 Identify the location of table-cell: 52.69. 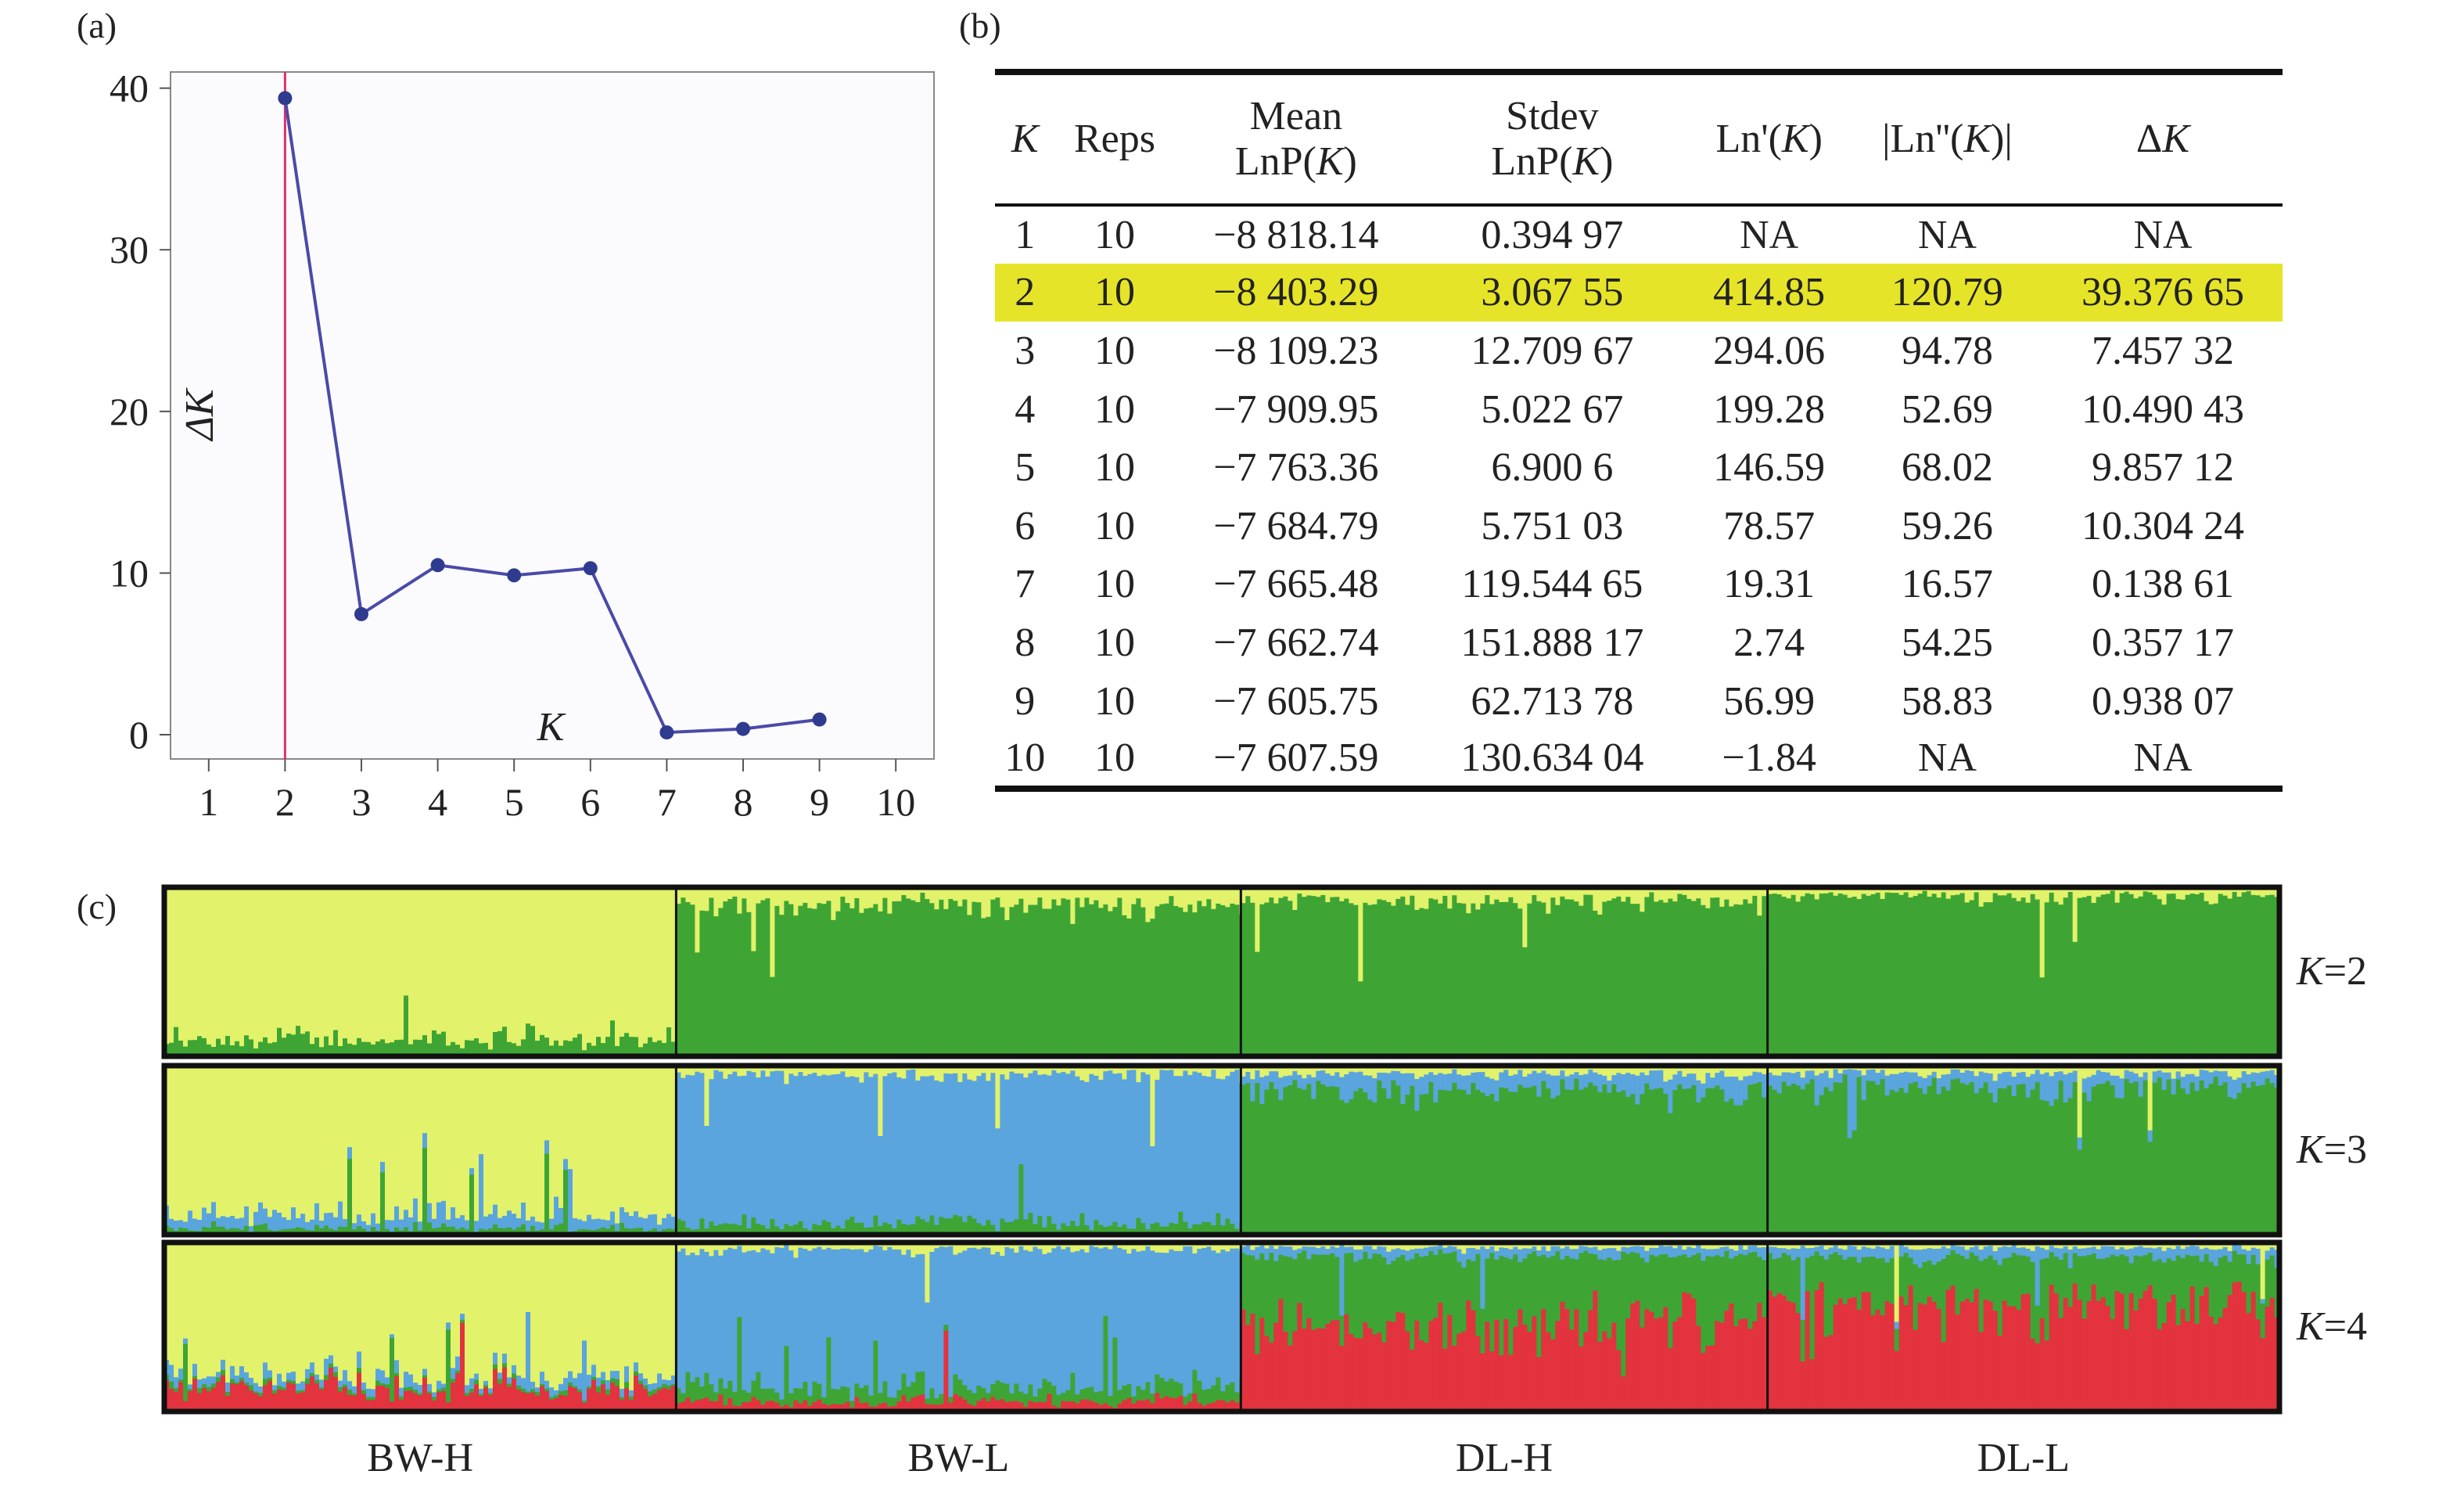
(1947, 409).